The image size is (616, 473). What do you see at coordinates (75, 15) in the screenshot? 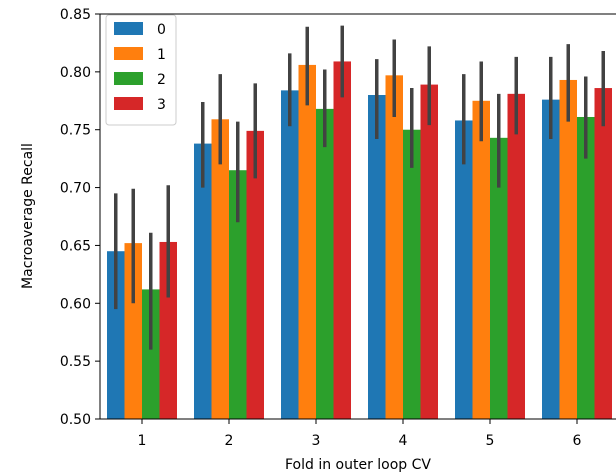
I see `y-tick-label: 0.85` at bounding box center [75, 15].